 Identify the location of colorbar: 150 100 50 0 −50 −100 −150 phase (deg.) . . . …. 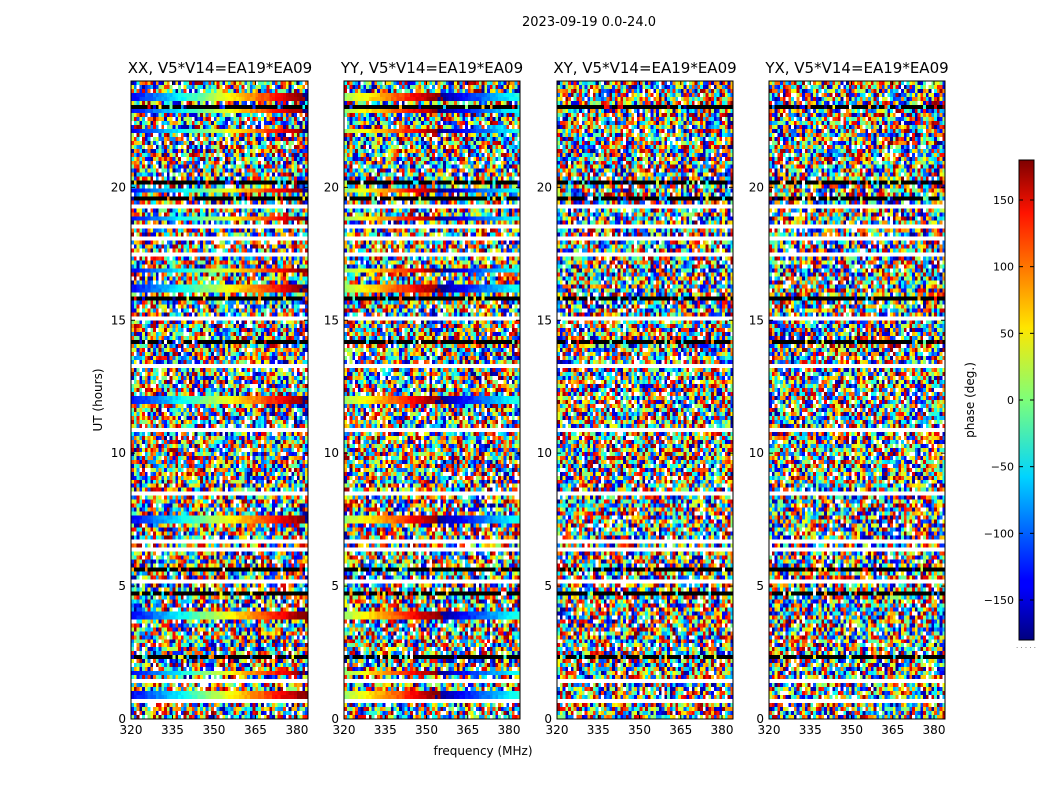
(999, 404).